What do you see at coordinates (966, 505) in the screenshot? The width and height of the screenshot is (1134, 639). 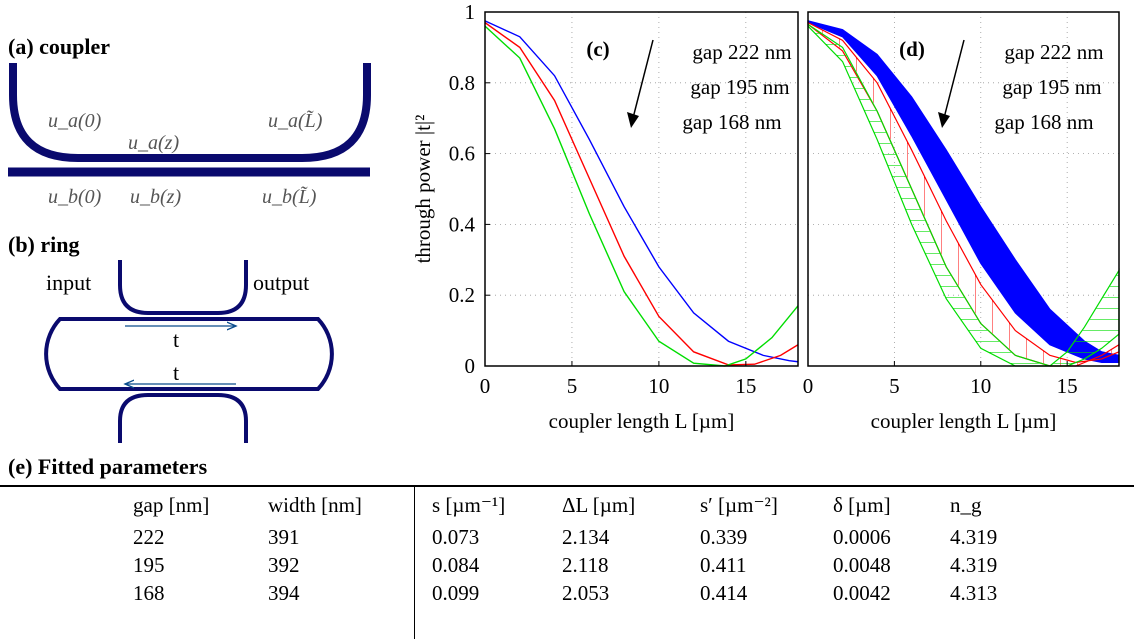 I see `table-header: n_g` at bounding box center [966, 505].